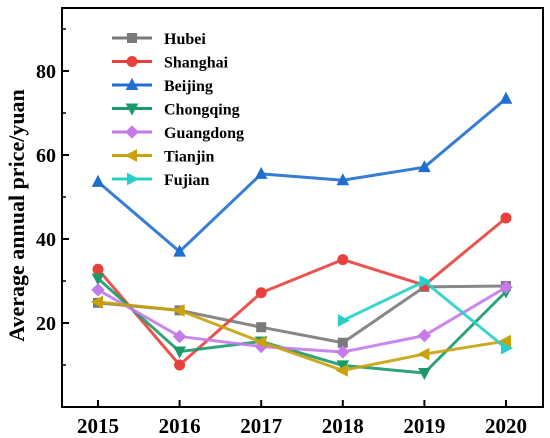  What do you see at coordinates (189, 157) in the screenshot?
I see `legend-label: Tianjin` at bounding box center [189, 157].